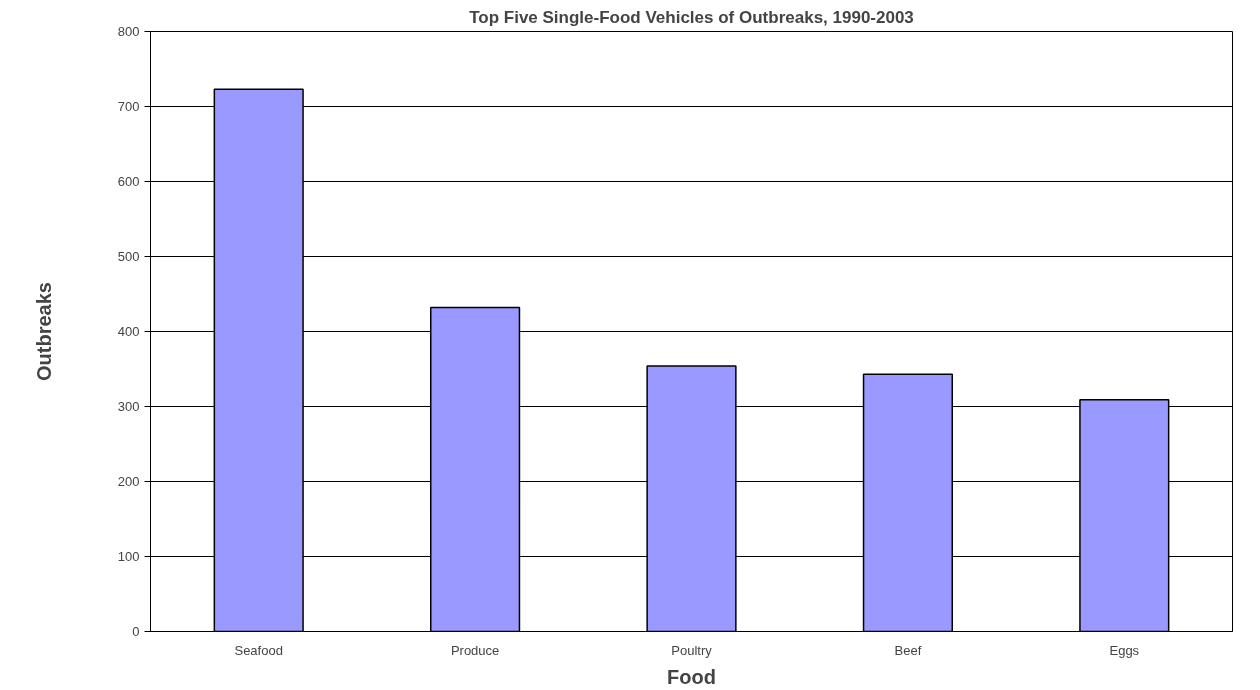 This screenshot has height=690, width=1260. I want to click on x-tick-label: Seafood, so click(258, 650).